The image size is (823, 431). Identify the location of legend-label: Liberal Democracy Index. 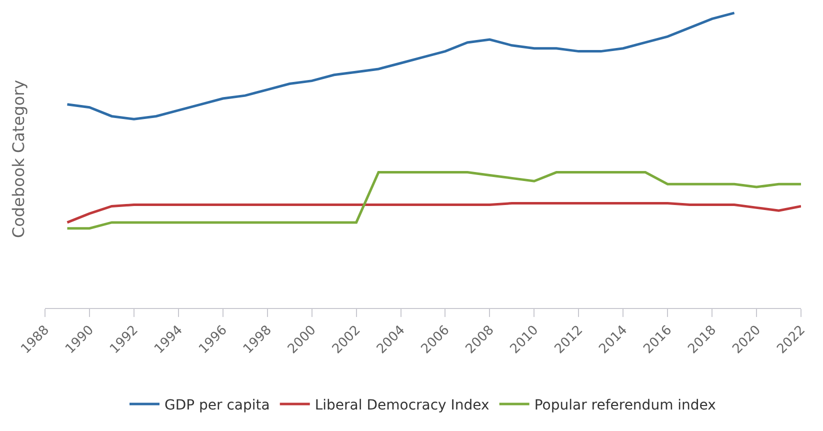
(402, 406).